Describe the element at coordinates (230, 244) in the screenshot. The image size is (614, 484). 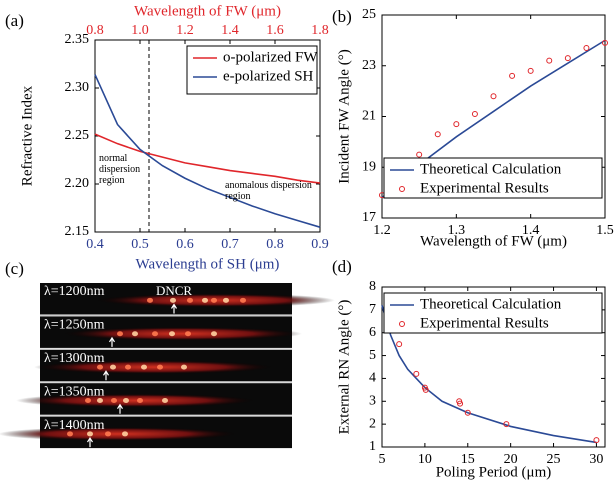
I see `x-tick-label: 0.7` at that location.